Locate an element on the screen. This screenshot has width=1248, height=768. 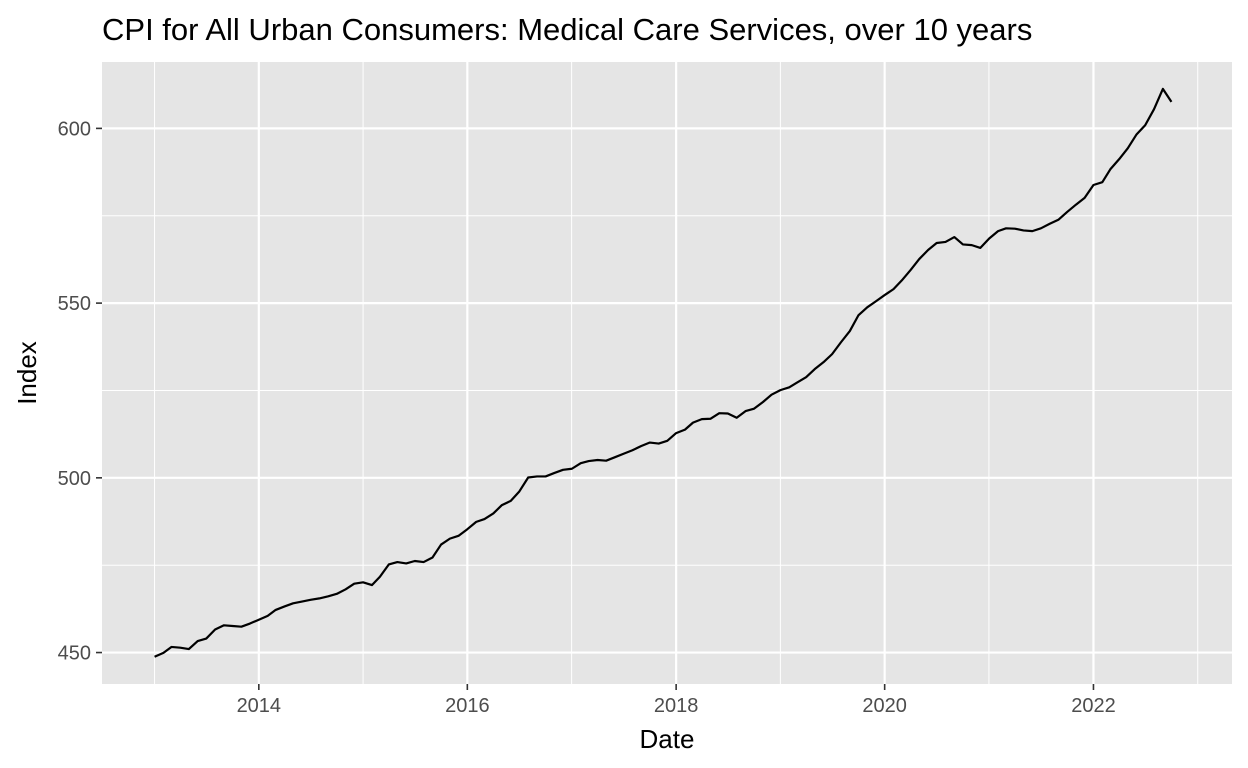
x-axis-title: Date is located at coordinates (667, 739).